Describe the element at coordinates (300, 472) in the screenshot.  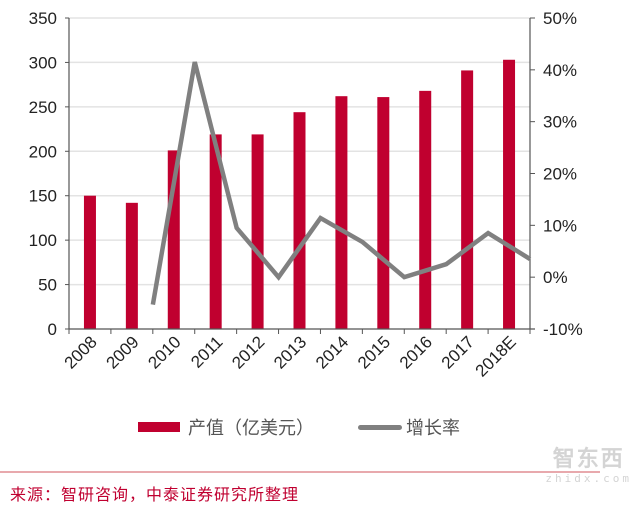
I see `source-divider` at that location.